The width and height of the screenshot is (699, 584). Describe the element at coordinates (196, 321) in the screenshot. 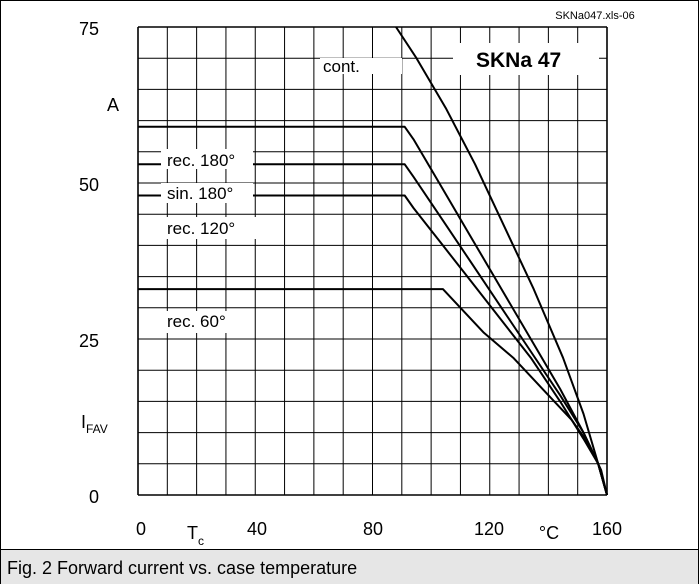

I see `series-label-rec-60: rec. 60°` at that location.